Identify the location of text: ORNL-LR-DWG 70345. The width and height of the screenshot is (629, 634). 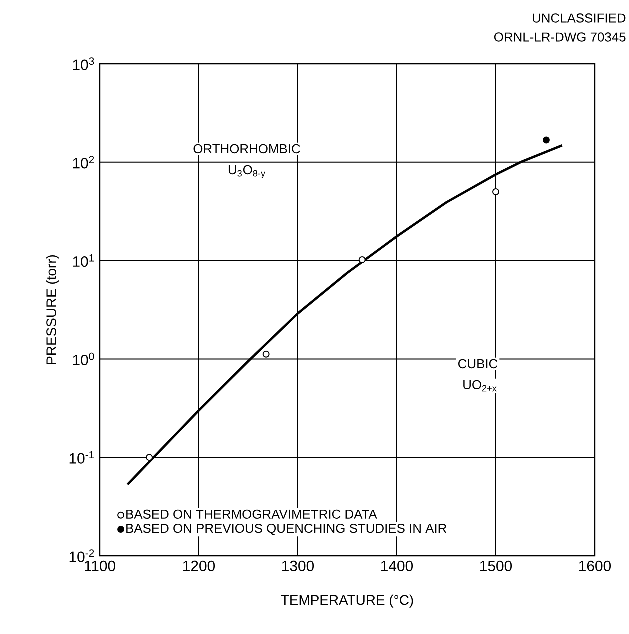
(560, 37).